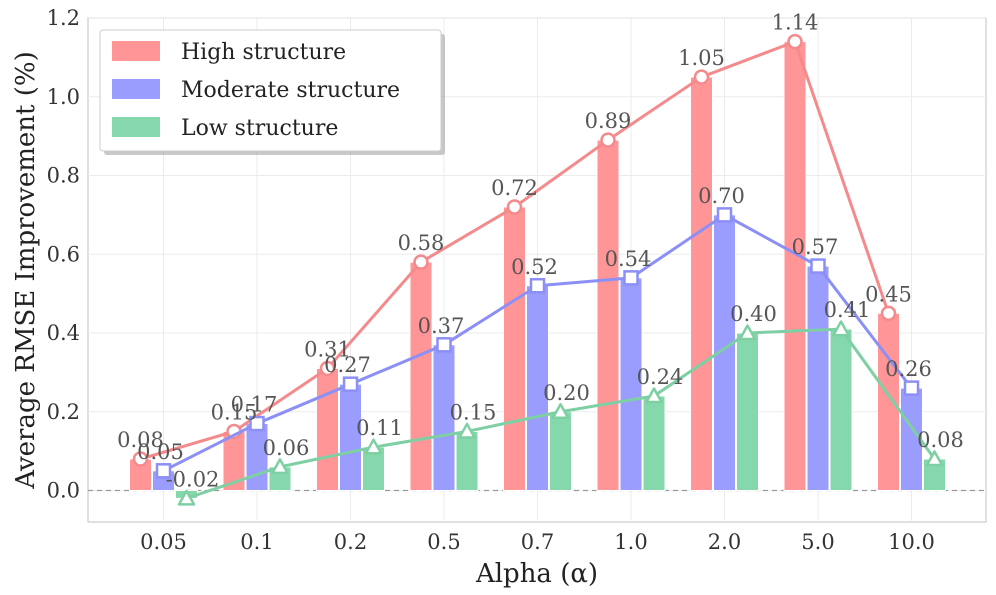  Describe the element at coordinates (347, 365) in the screenshot. I see `data-label-1-2: 0.27` at that location.